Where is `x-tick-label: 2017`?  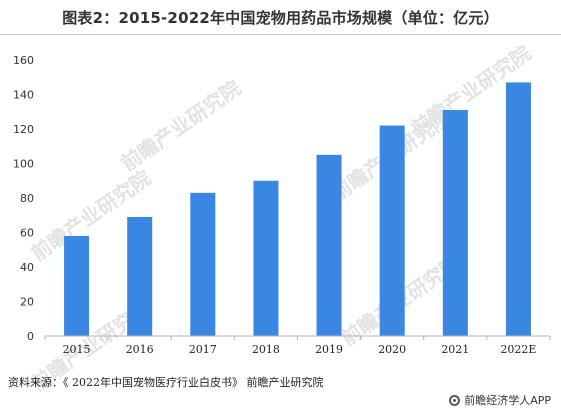 x-tick-label: 2017 is located at coordinates (203, 349).